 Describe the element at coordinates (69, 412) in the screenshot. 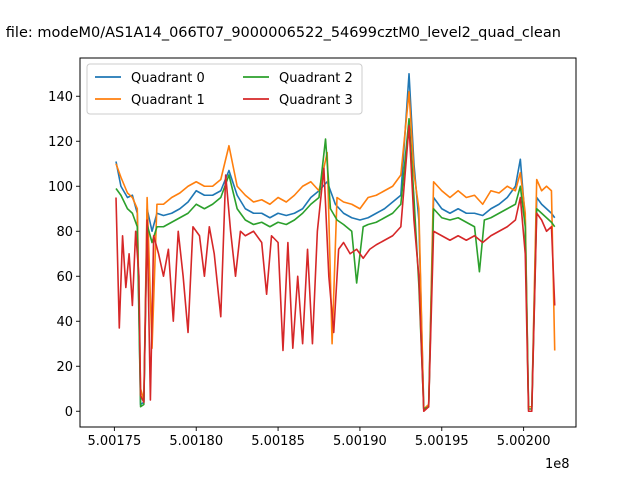

I see `y-tick-label: 0` at that location.